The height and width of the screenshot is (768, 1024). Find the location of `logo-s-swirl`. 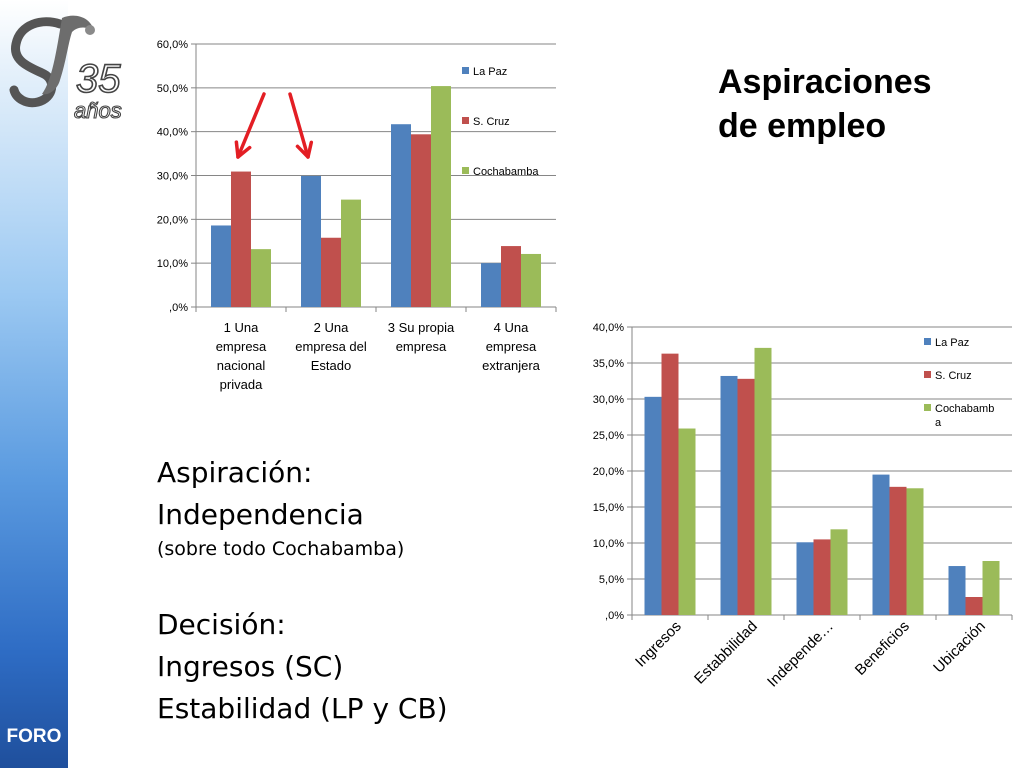

logo-s-swirl is located at coordinates (37, 62).